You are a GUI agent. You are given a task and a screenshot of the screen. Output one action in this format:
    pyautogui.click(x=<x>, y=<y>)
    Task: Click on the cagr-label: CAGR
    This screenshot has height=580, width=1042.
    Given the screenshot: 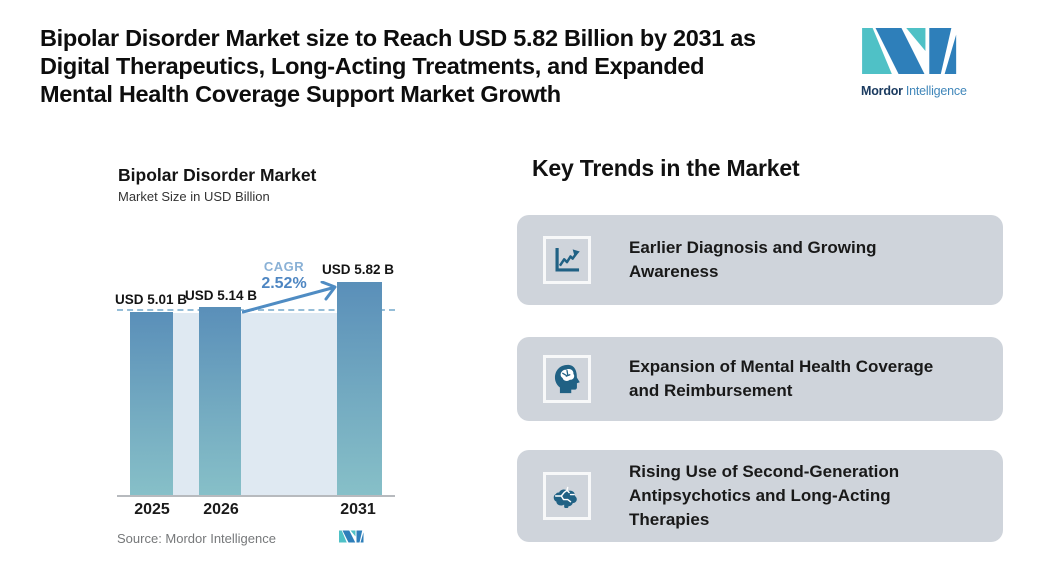 What is the action you would take?
    pyautogui.click(x=284, y=266)
    